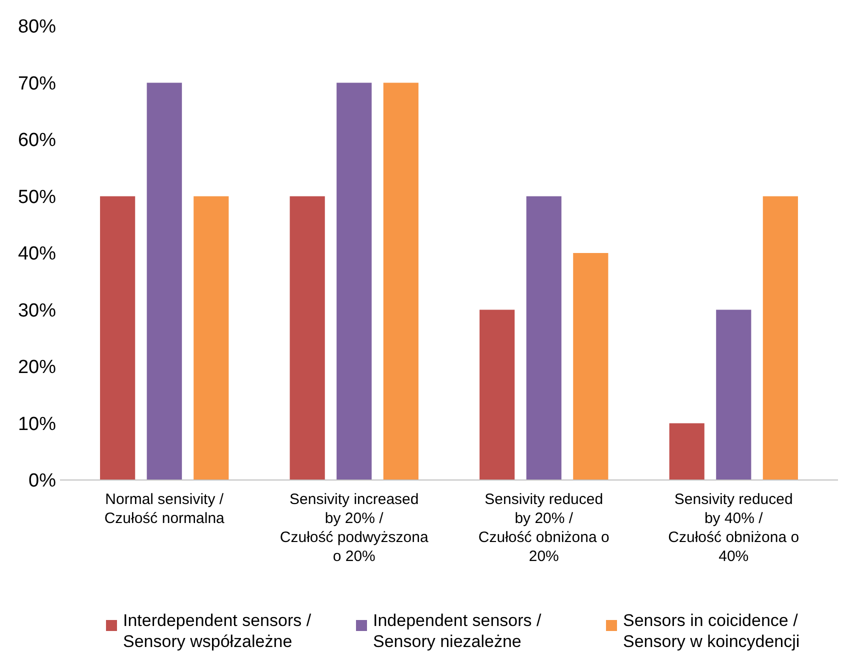 This screenshot has width=846, height=664. What do you see at coordinates (711, 631) in the screenshot?
I see `legend-label: Sensors in coicidence / Sensory w koincydencji` at bounding box center [711, 631].